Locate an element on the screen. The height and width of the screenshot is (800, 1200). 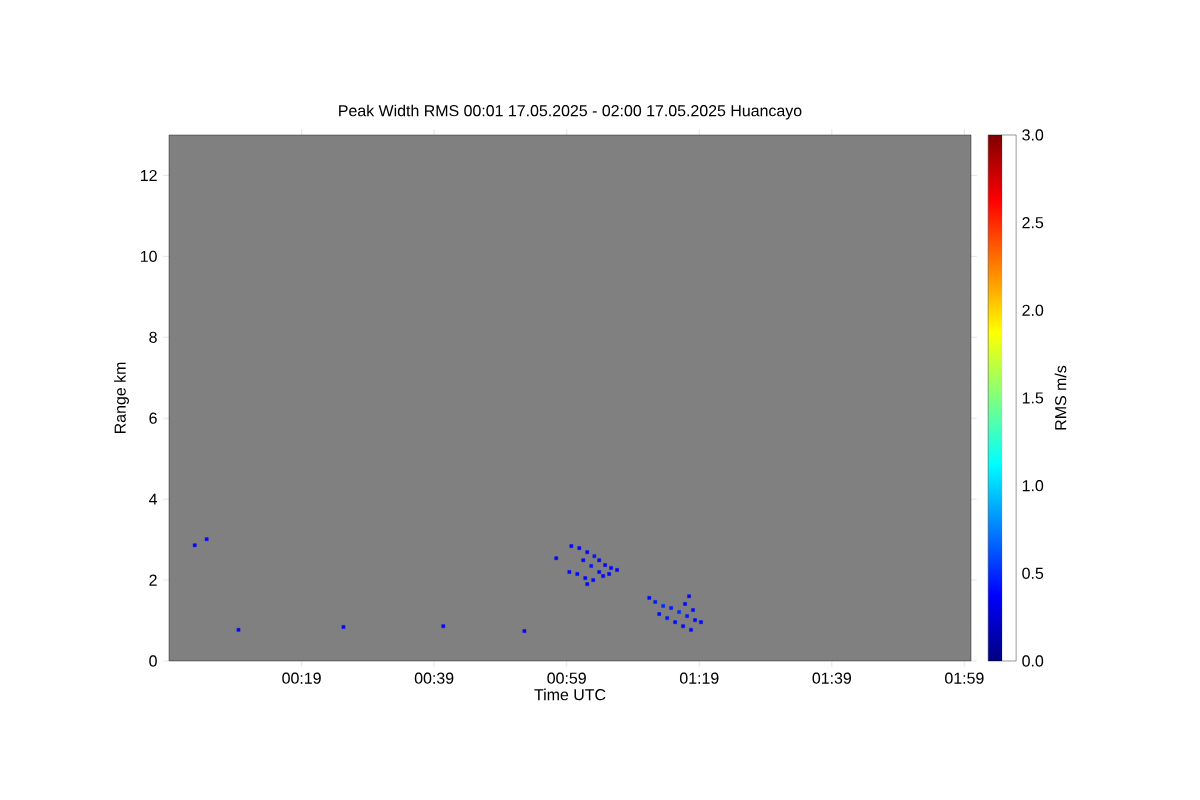
y-tick-label: 12 is located at coordinates (148, 175).